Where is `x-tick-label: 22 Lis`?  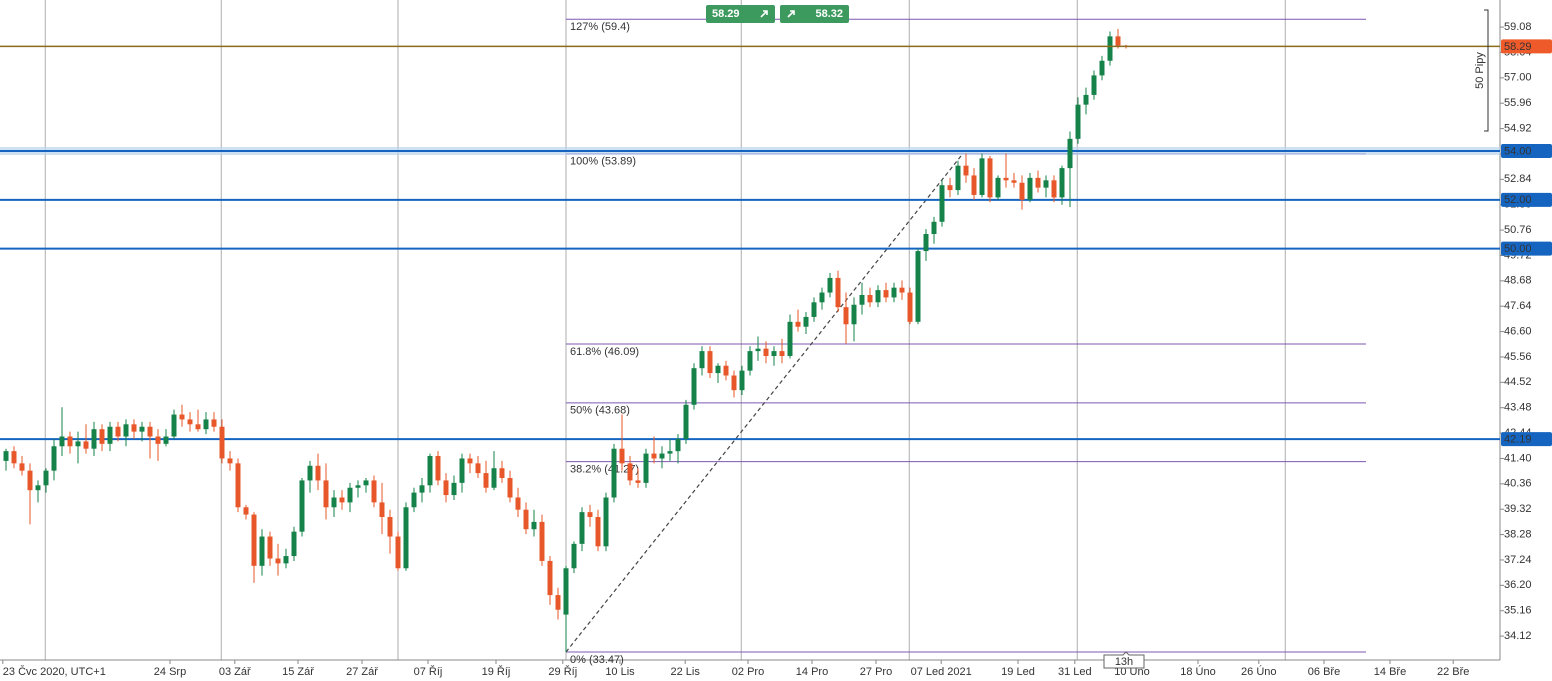
x-tick-label: 22 Lis is located at coordinates (686, 672).